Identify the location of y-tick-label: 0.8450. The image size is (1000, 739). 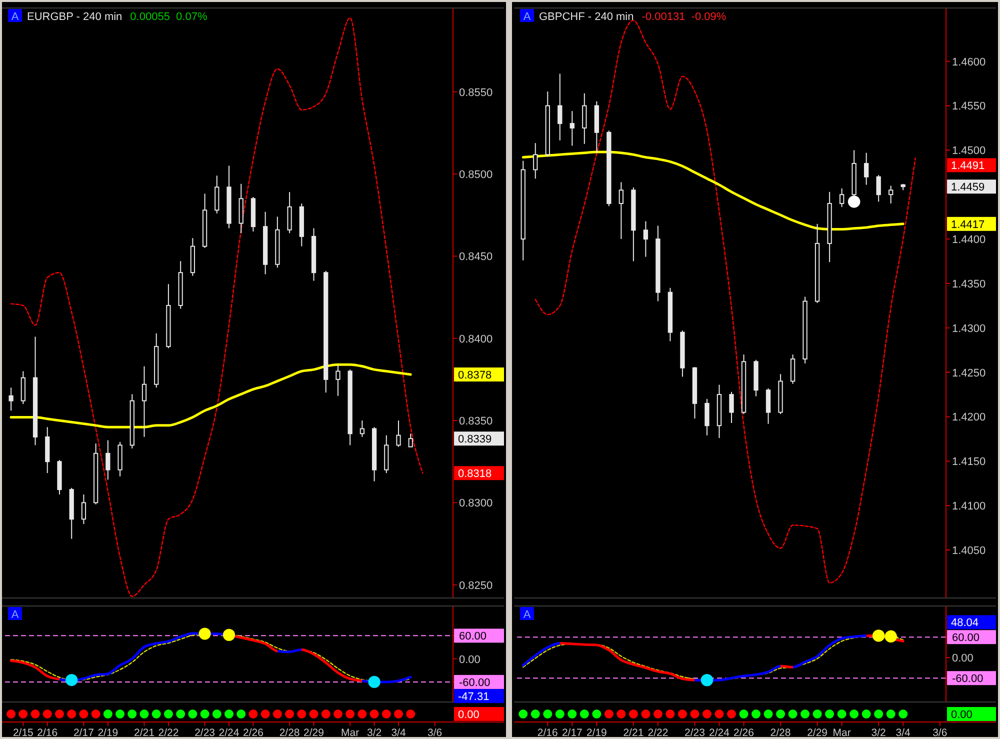
(476, 257).